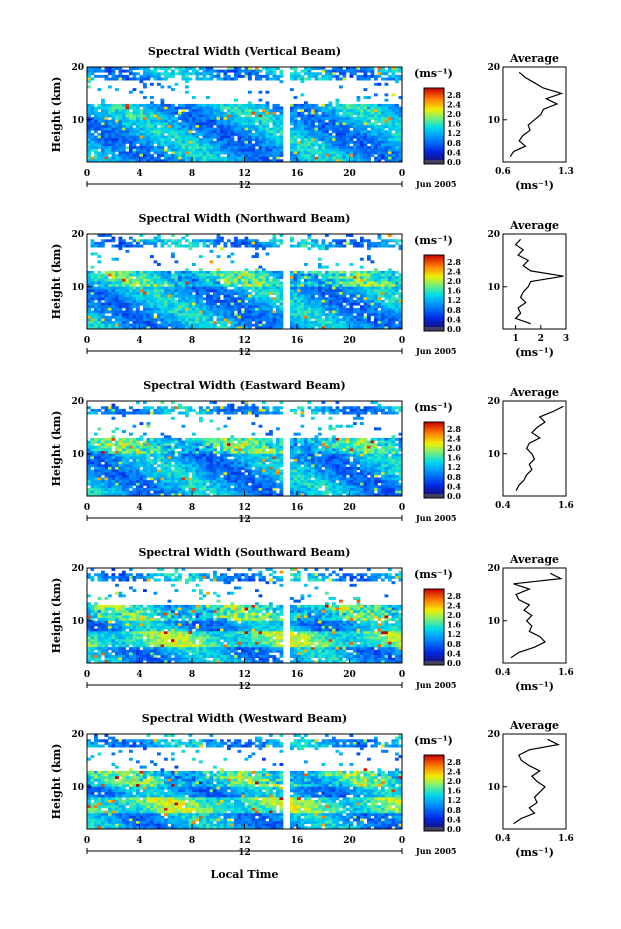 The width and height of the screenshot is (621, 929). I want to click on y-axis-label: Height (km), so click(56, 115).